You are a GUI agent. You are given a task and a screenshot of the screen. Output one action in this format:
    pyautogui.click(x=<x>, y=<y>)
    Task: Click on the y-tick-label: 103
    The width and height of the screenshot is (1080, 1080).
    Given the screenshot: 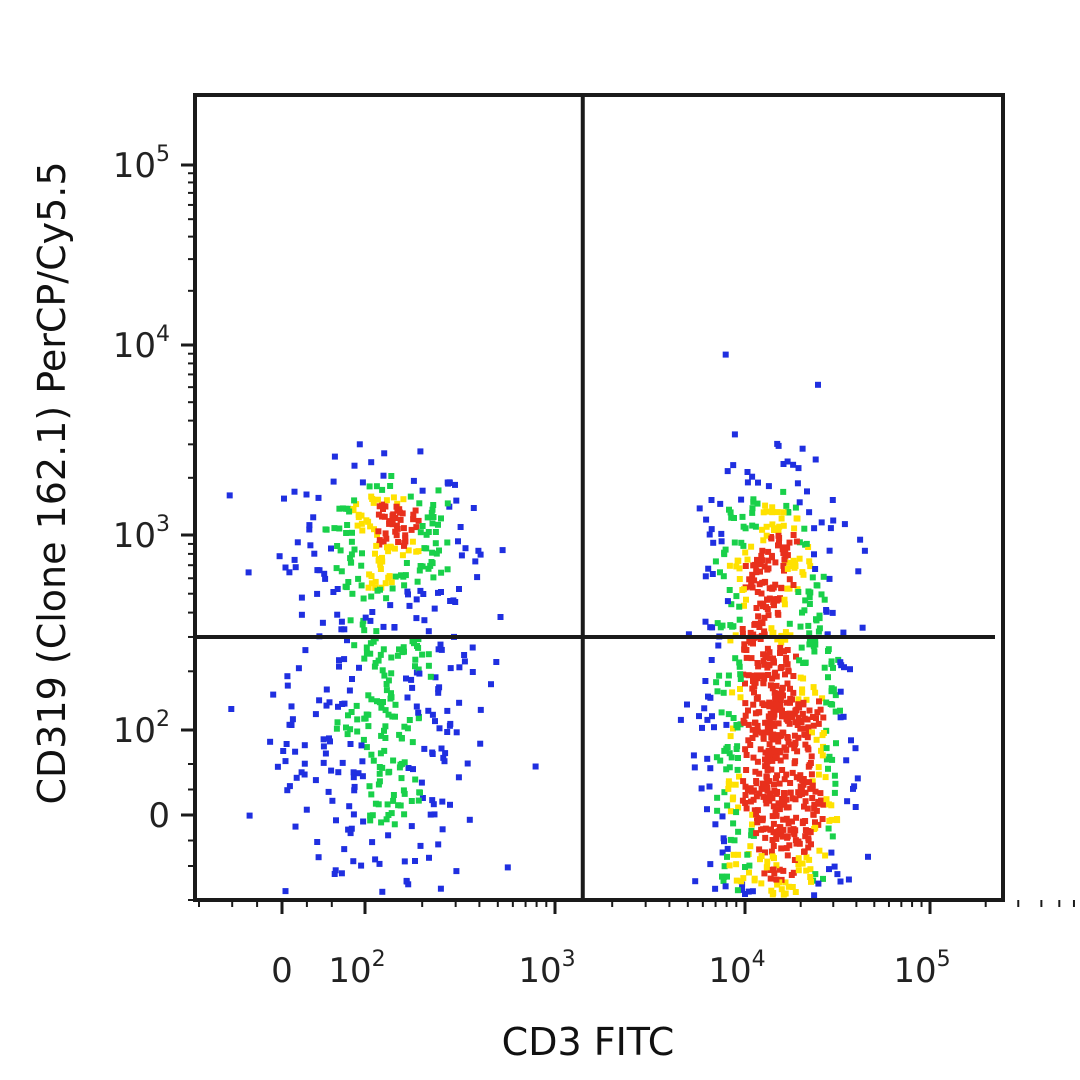 What is the action you would take?
    pyautogui.click(x=141, y=534)
    